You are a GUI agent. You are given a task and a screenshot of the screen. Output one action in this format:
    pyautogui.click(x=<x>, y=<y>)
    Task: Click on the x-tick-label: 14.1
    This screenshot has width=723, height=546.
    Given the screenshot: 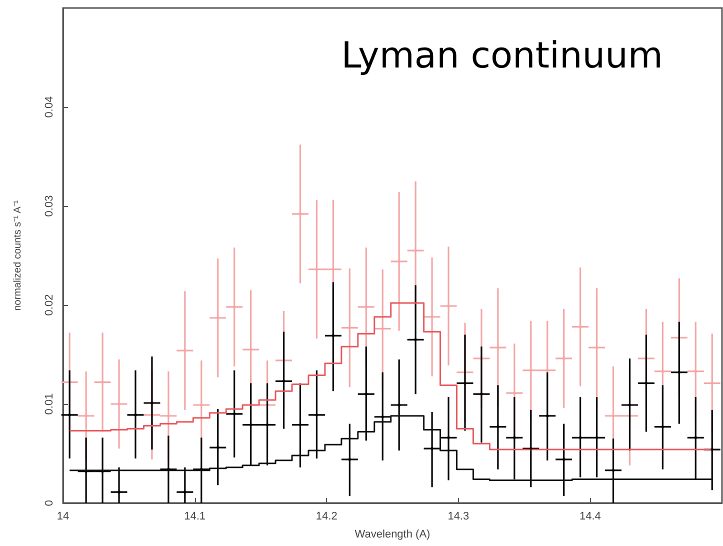 What is the action you would take?
    pyautogui.click(x=195, y=516)
    